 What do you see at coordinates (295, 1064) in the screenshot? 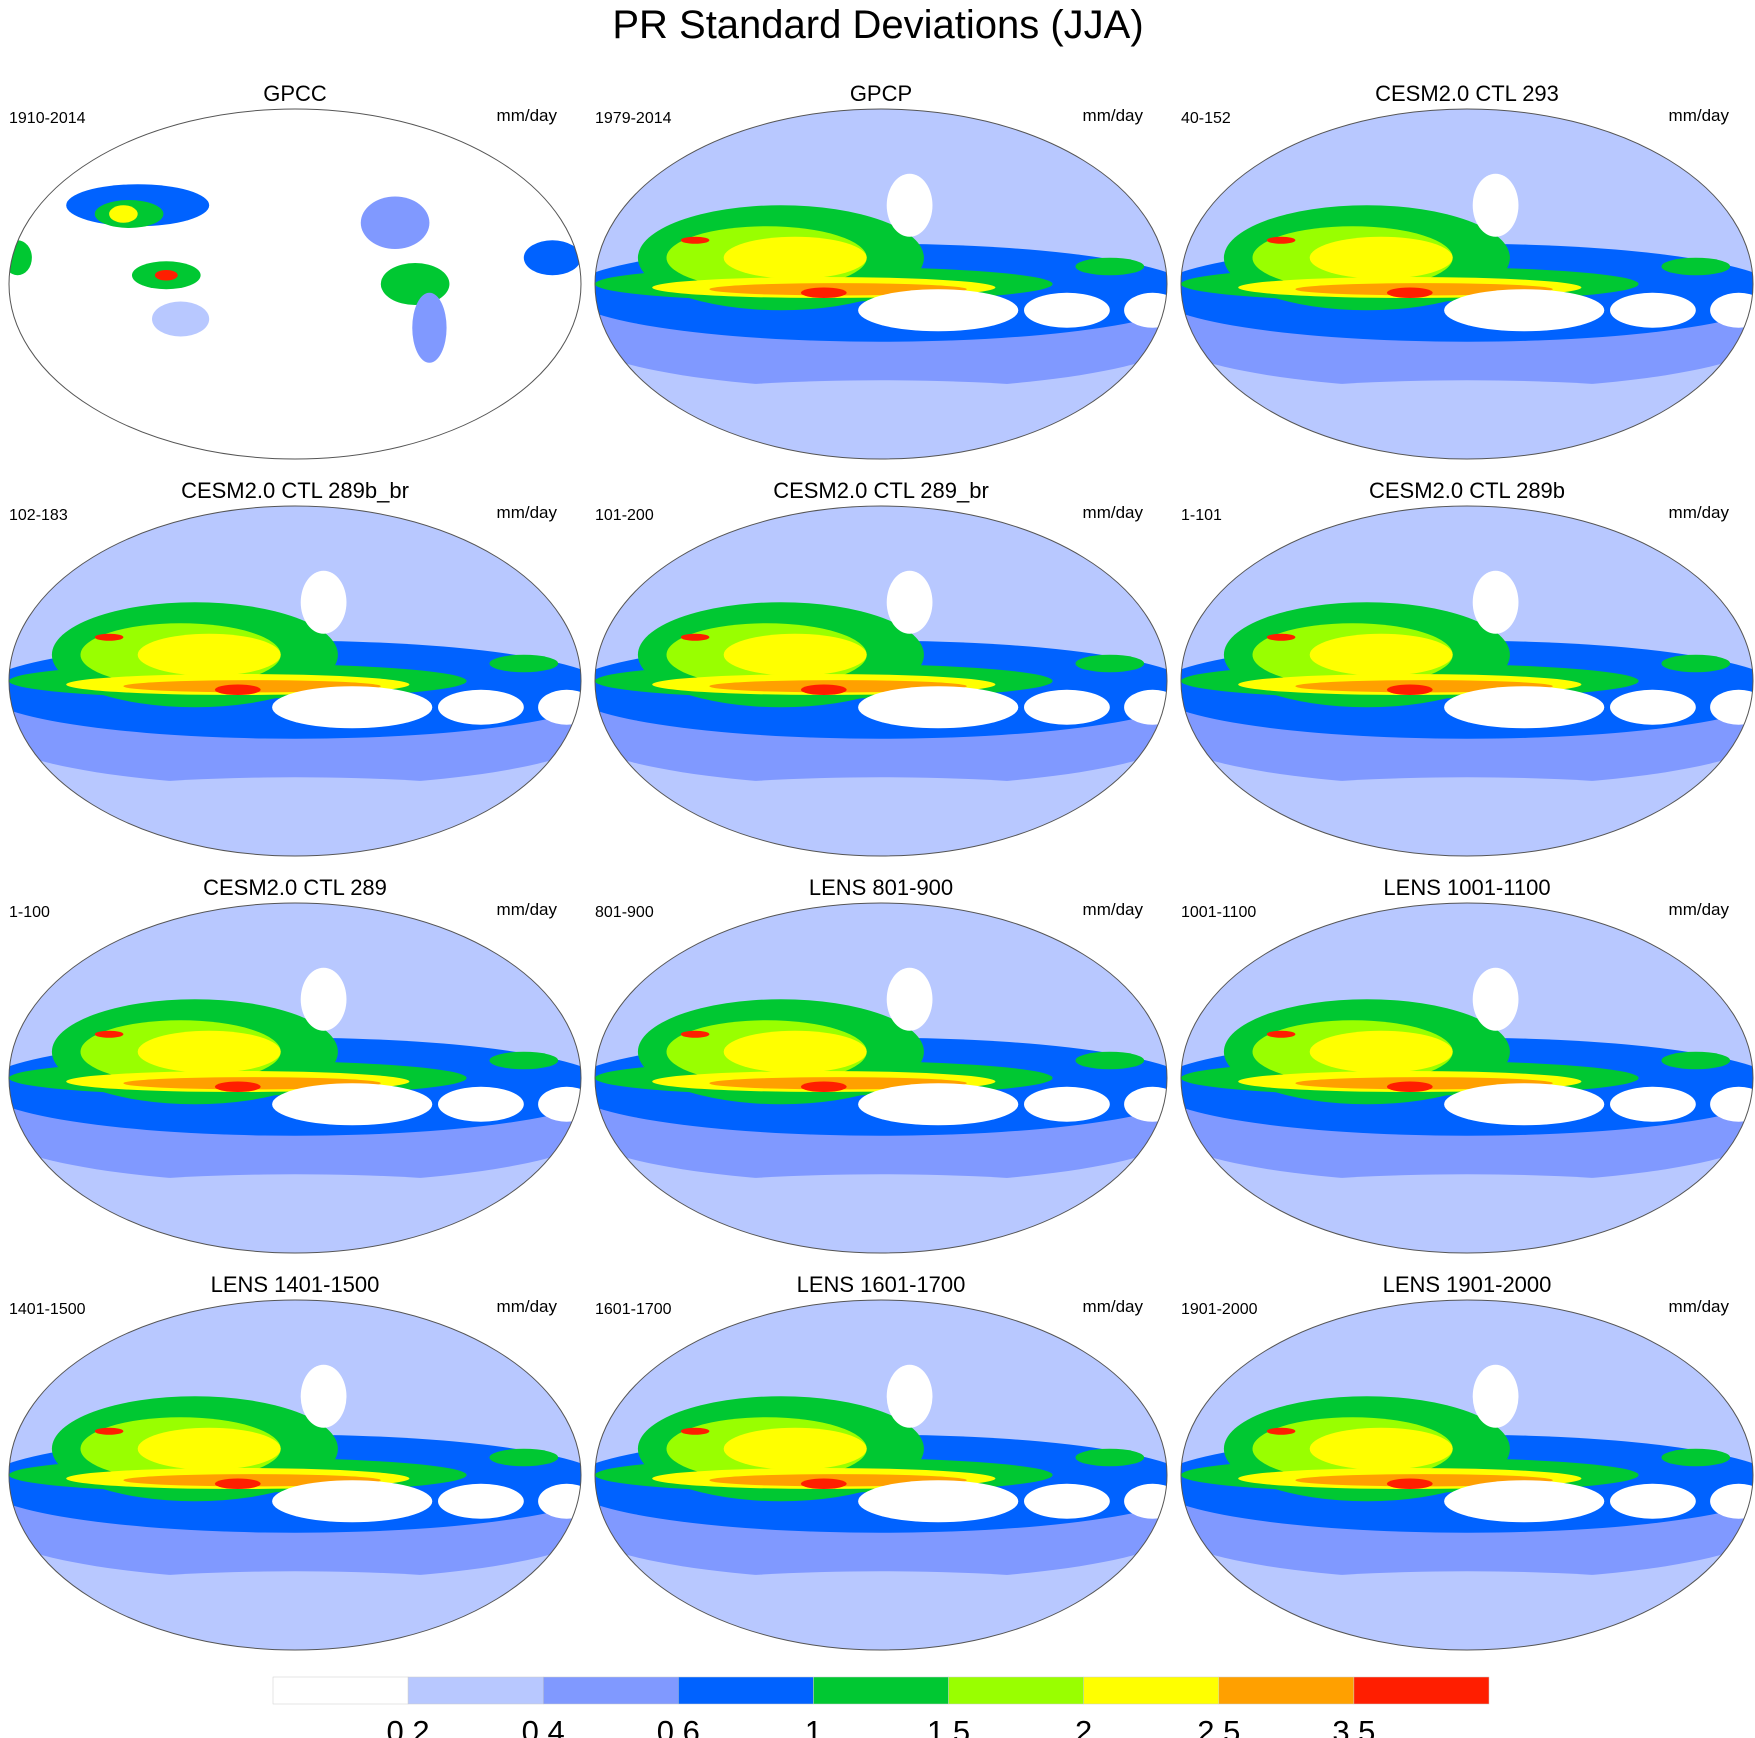
I see `map-panel: CESM2.0 CTL 289 1-100 mm/day` at bounding box center [295, 1064].